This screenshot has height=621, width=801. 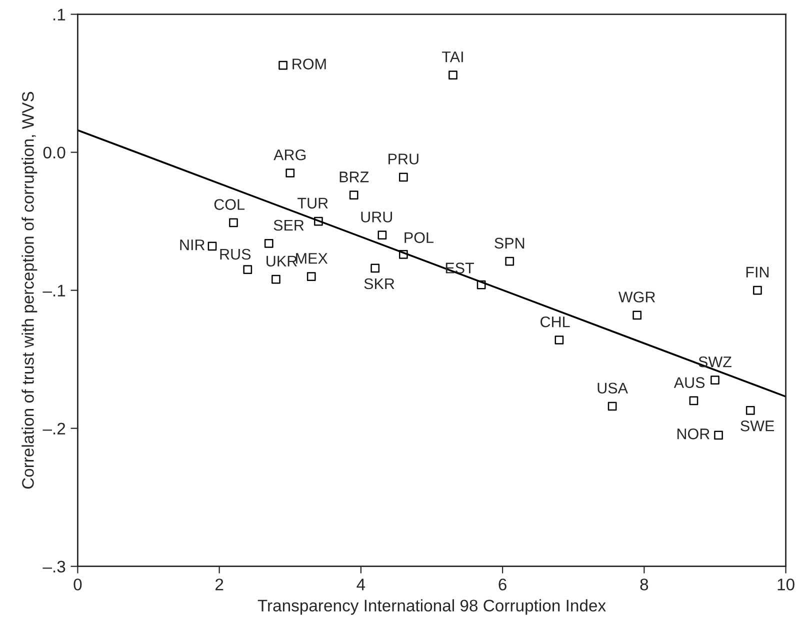 I want to click on x-tick-label: 8, so click(x=644, y=584).